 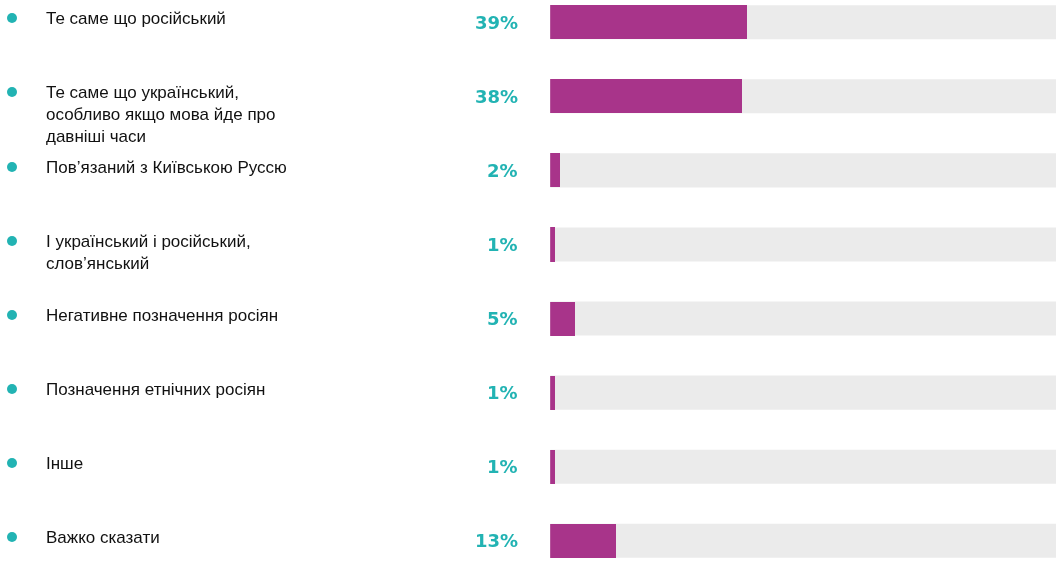 What do you see at coordinates (161, 115) in the screenshot?
I see `y-tick-label: Те саме що український, особливо якщо мова йде про давніші часи` at bounding box center [161, 115].